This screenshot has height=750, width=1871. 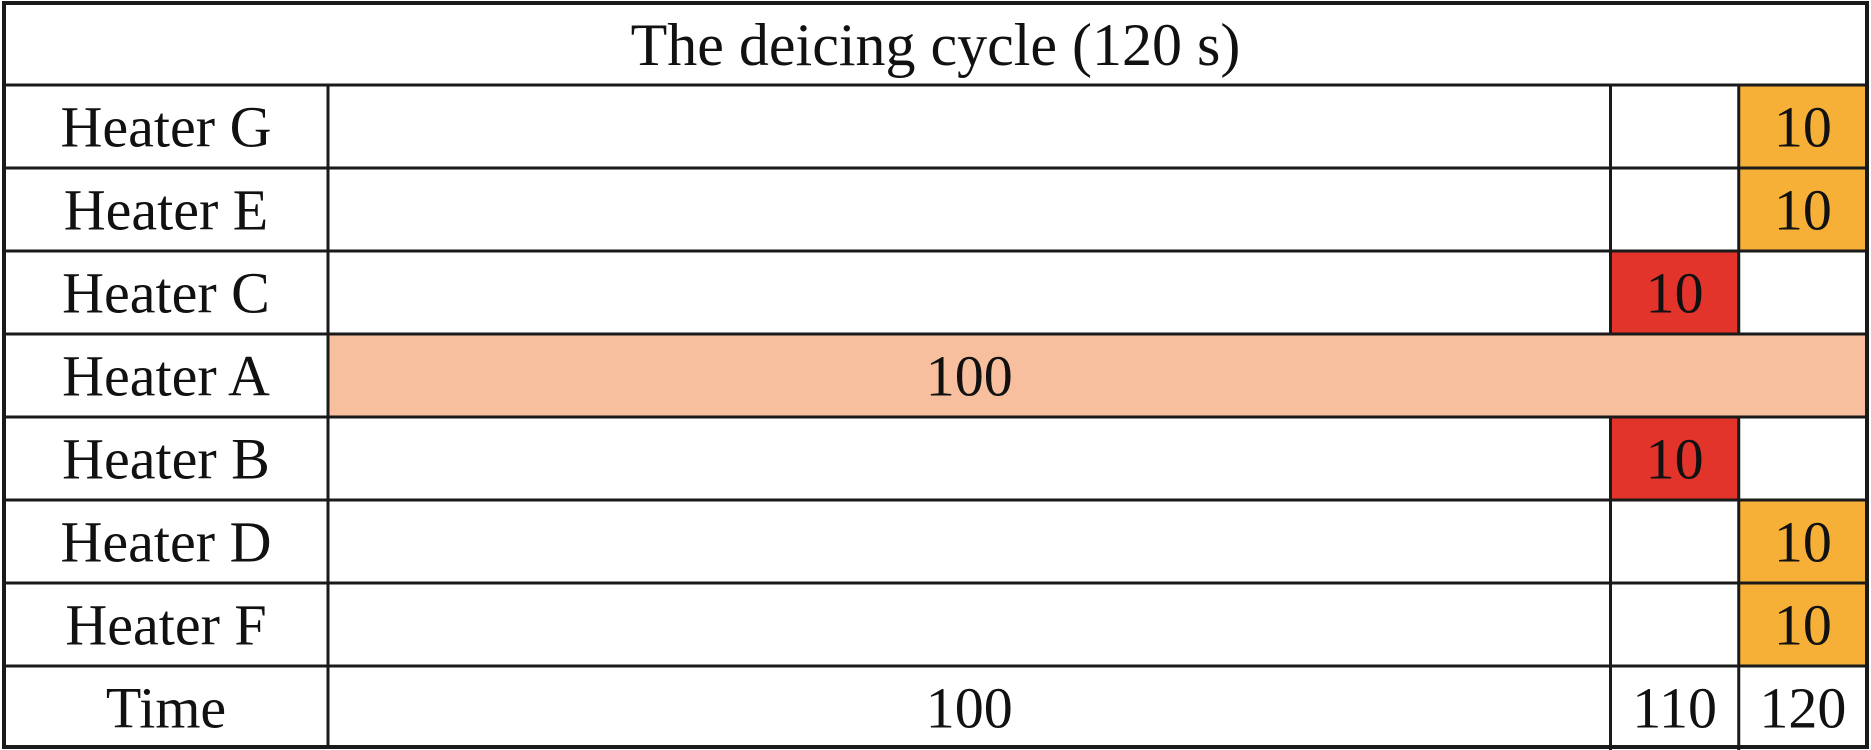 I want to click on heater-c-duration: 10, so click(x=1675, y=293).